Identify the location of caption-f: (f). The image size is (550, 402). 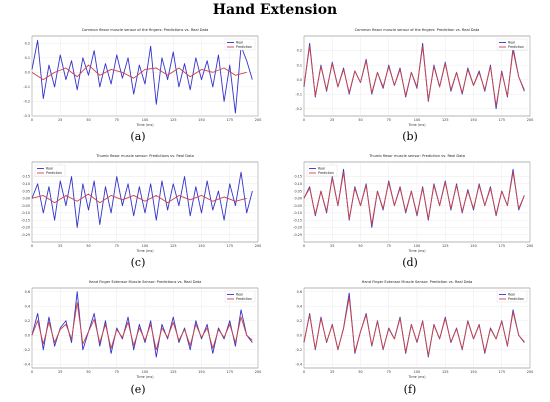
(410, 389).